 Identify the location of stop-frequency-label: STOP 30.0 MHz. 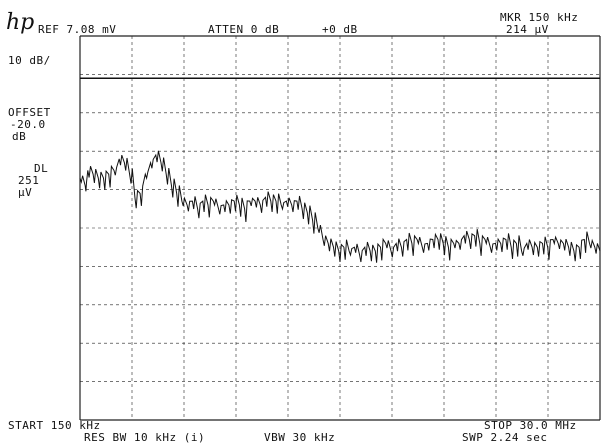
(530, 425).